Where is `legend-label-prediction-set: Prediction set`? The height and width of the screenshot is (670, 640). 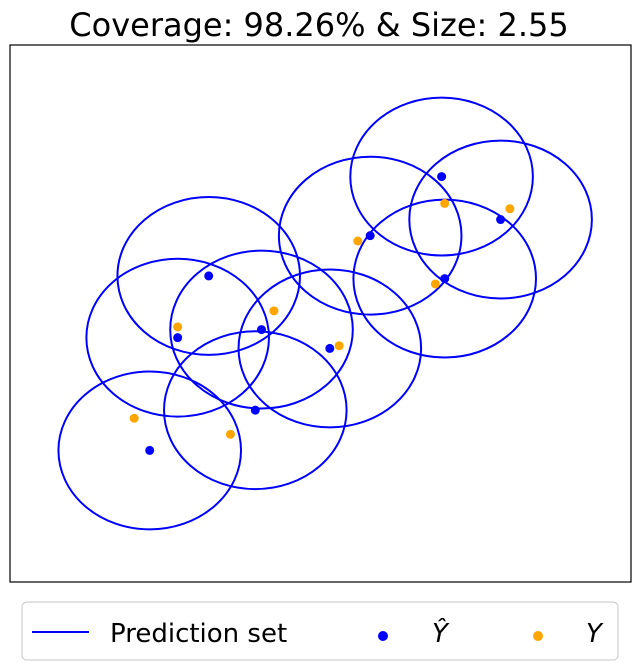 legend-label-prediction-set: Prediction set is located at coordinates (198, 634).